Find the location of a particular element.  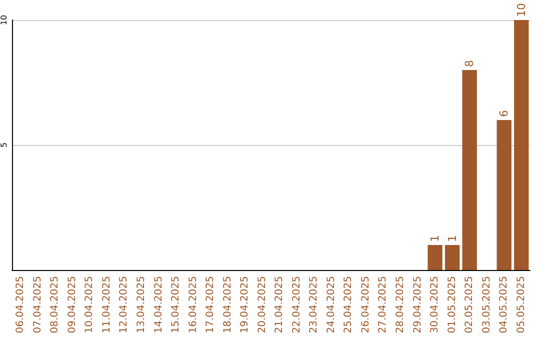

x-tick-label: 24.04.2025 is located at coordinates (331, 305).